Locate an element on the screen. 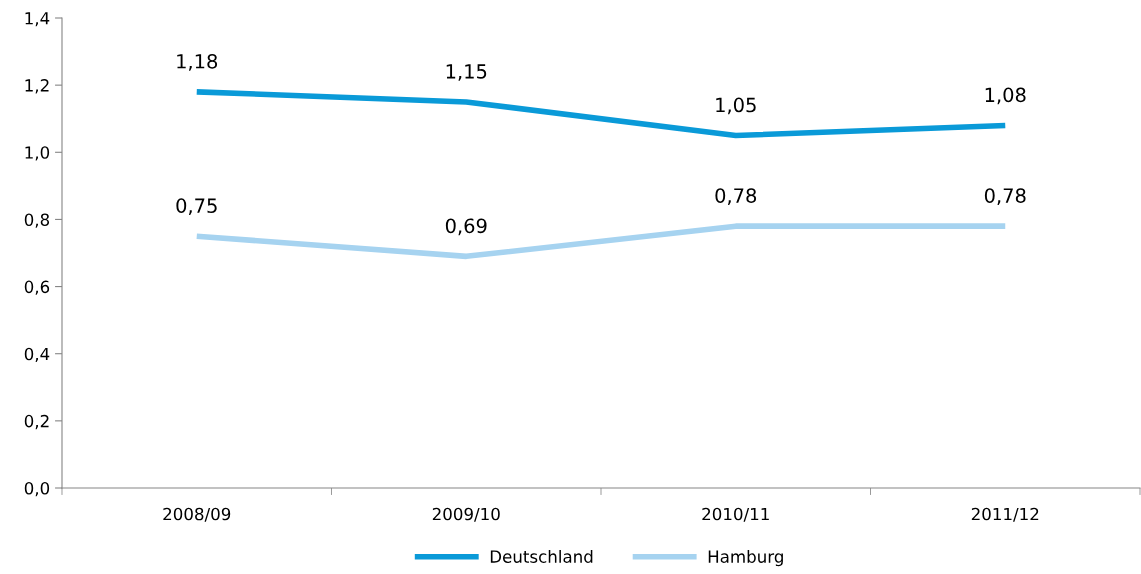 The image size is (1141, 574). data-label: 1,05 is located at coordinates (736, 106).